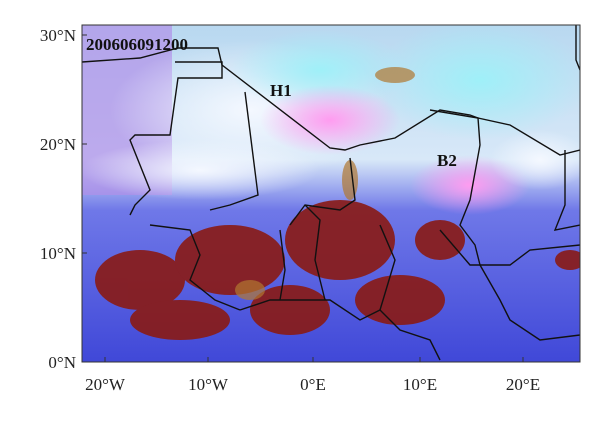 Image resolution: width=600 pixels, height=425 pixels. What do you see at coordinates (58, 253) in the screenshot?
I see `lat-label: 10°N` at bounding box center [58, 253].